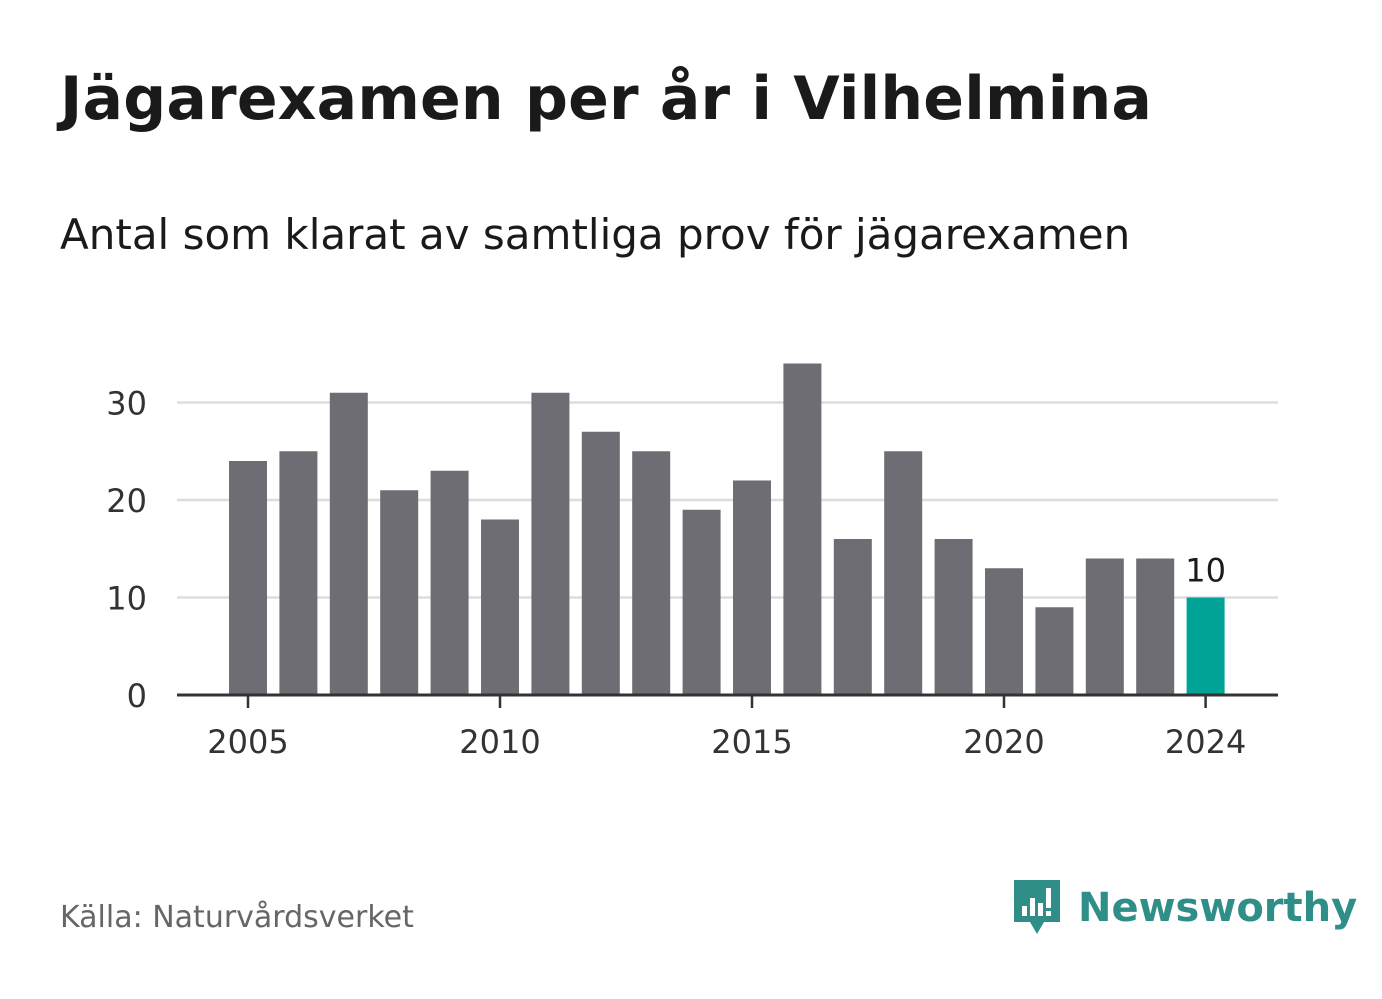  What do you see at coordinates (248, 578) in the screenshot?
I see `bar-2005` at bounding box center [248, 578].